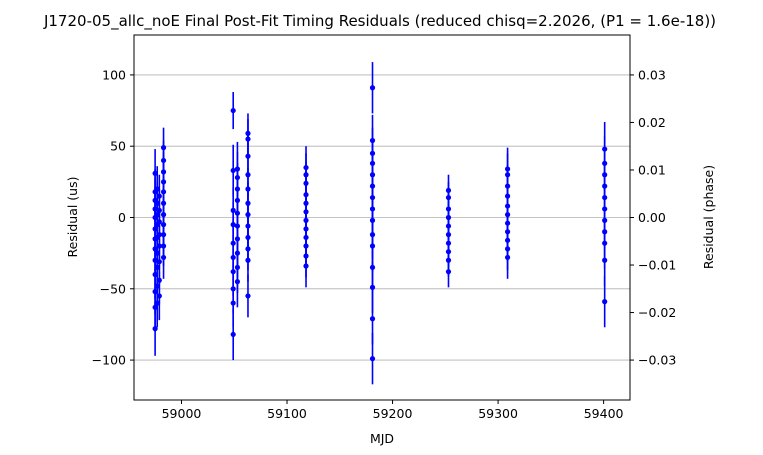 The height and width of the screenshot is (455, 763). I want to click on y2-tick-label: 0.00, so click(652, 217).